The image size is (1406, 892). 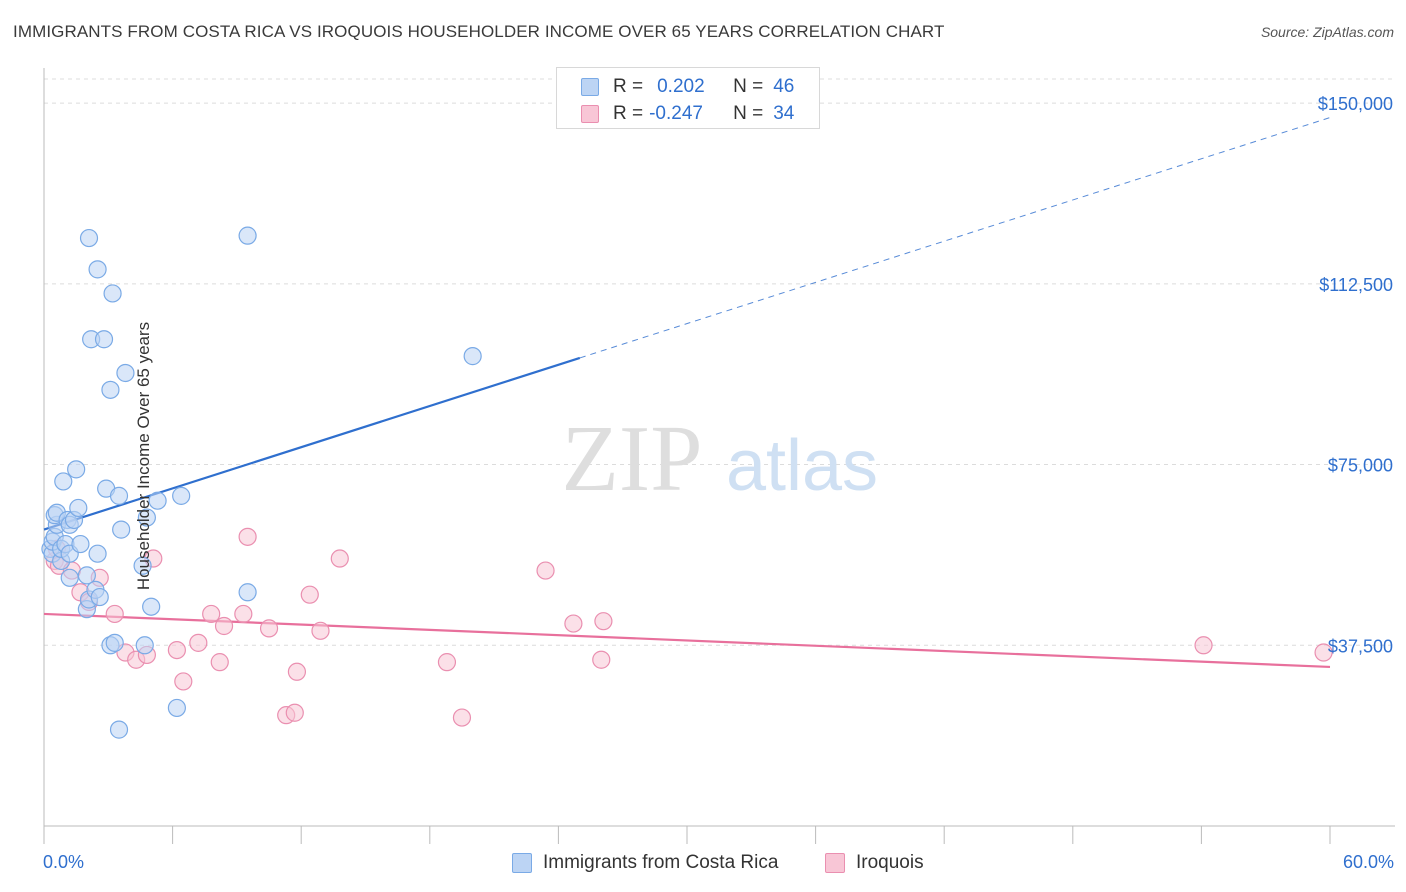 I want to click on correlation-legend: R = 0.202 N = 46 R = -0.247 N = 34, so click(x=688, y=98).